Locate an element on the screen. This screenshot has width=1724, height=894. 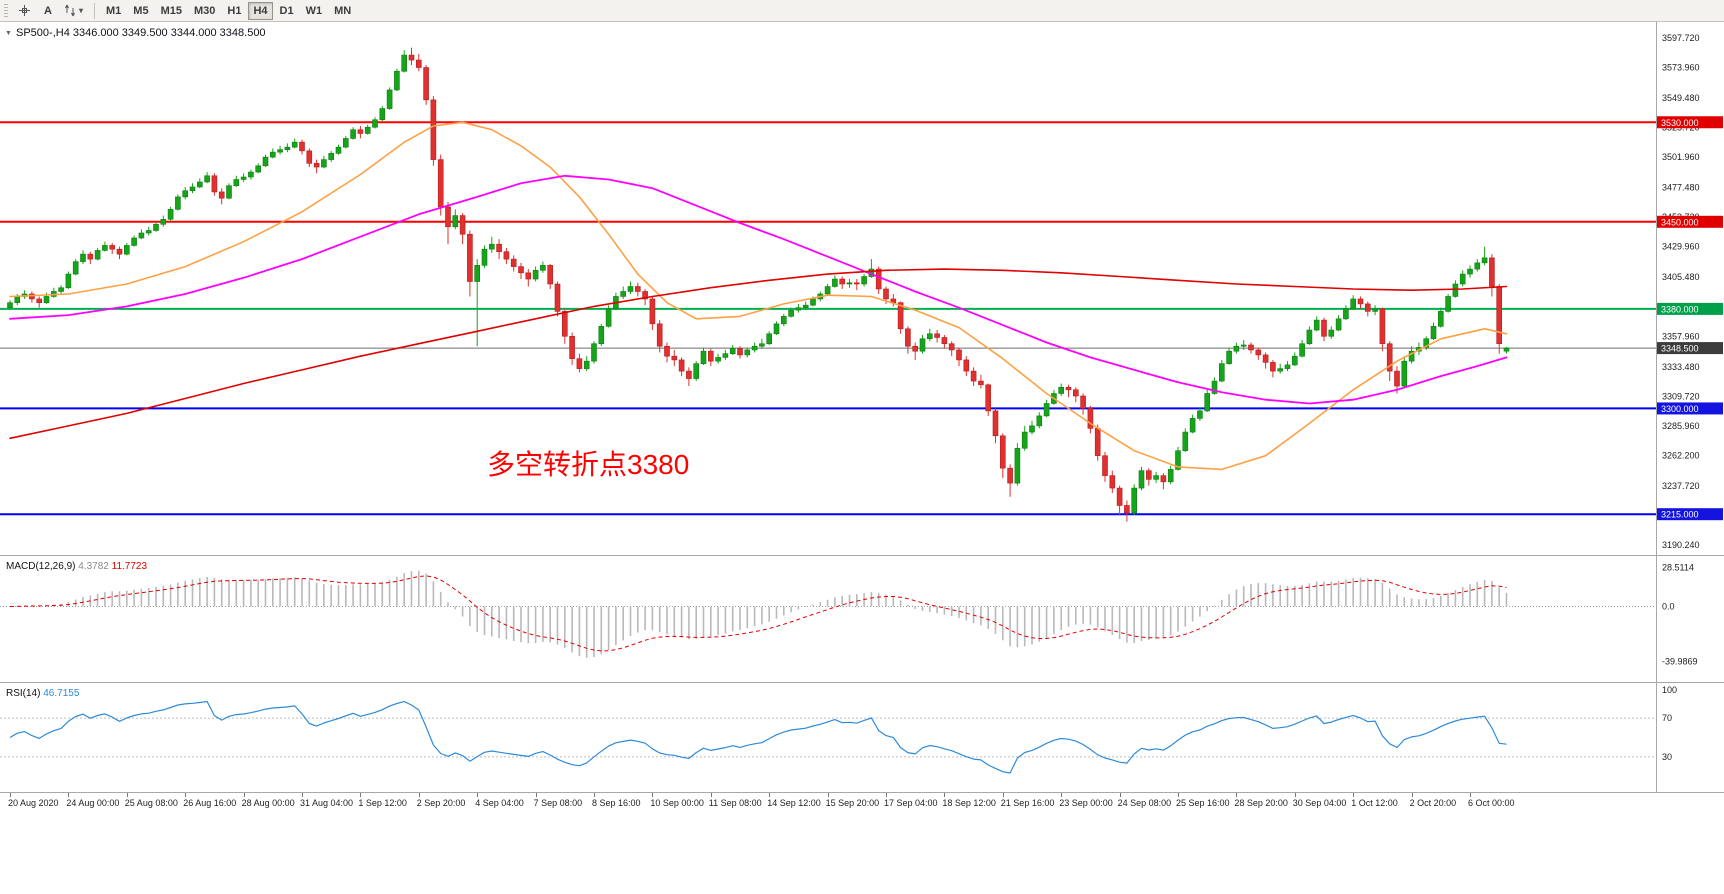
price-axis-label: 3573.960 is located at coordinates (1681, 68).